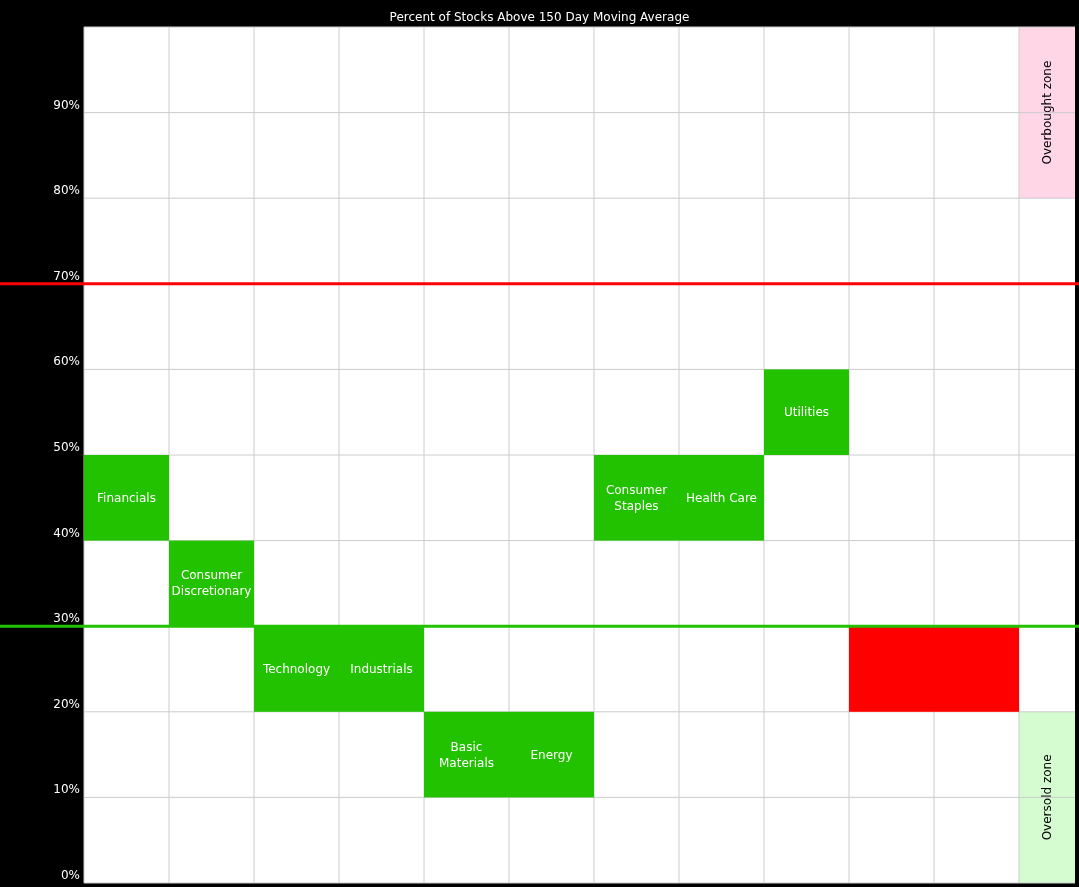  Describe the element at coordinates (66, 275) in the screenshot. I see `y-tick-label: 70%` at that location.